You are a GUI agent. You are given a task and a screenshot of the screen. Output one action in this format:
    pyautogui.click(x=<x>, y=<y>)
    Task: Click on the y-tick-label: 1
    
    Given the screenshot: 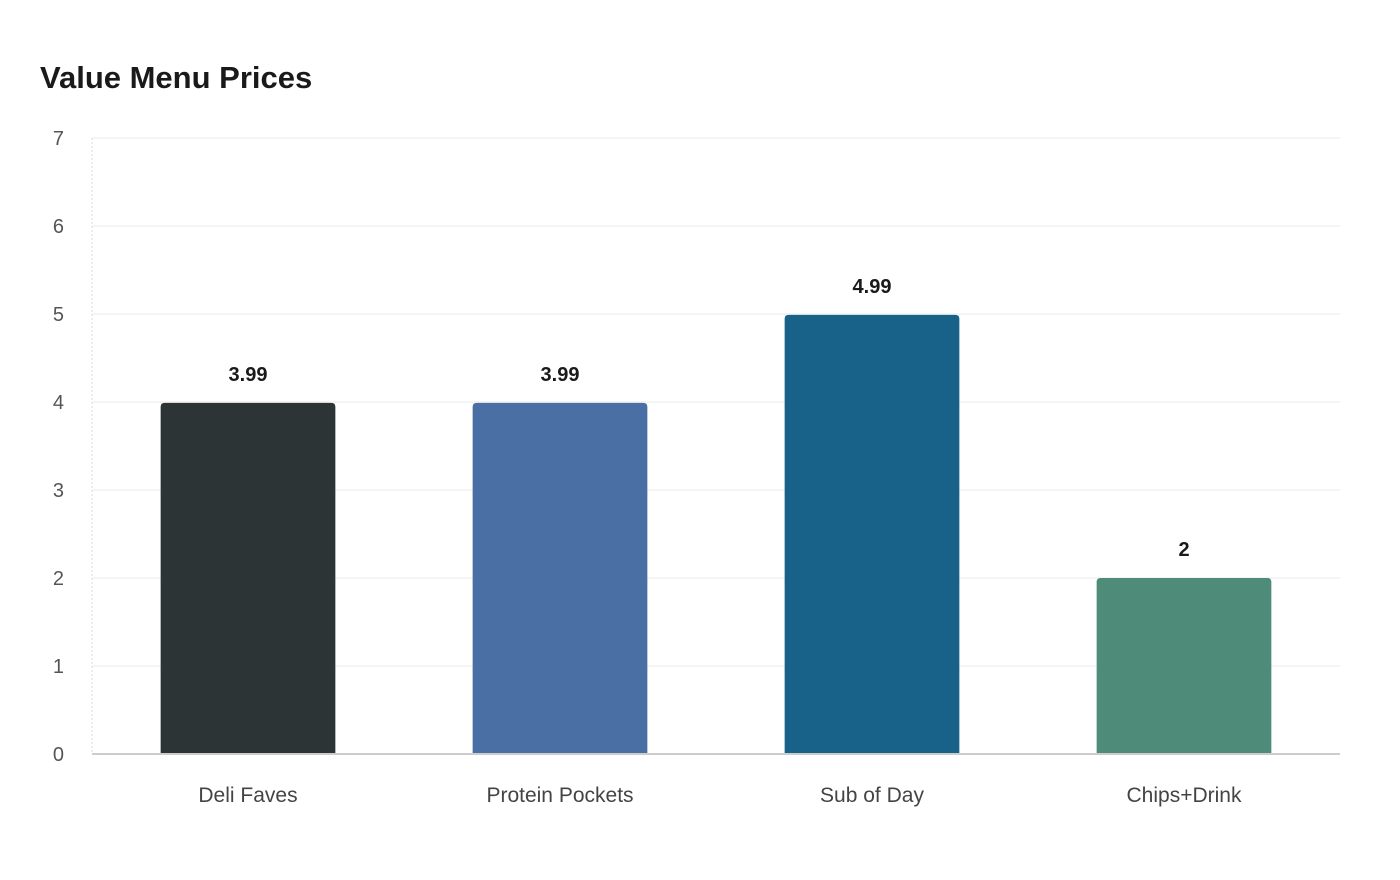 What is the action you would take?
    pyautogui.click(x=58, y=667)
    